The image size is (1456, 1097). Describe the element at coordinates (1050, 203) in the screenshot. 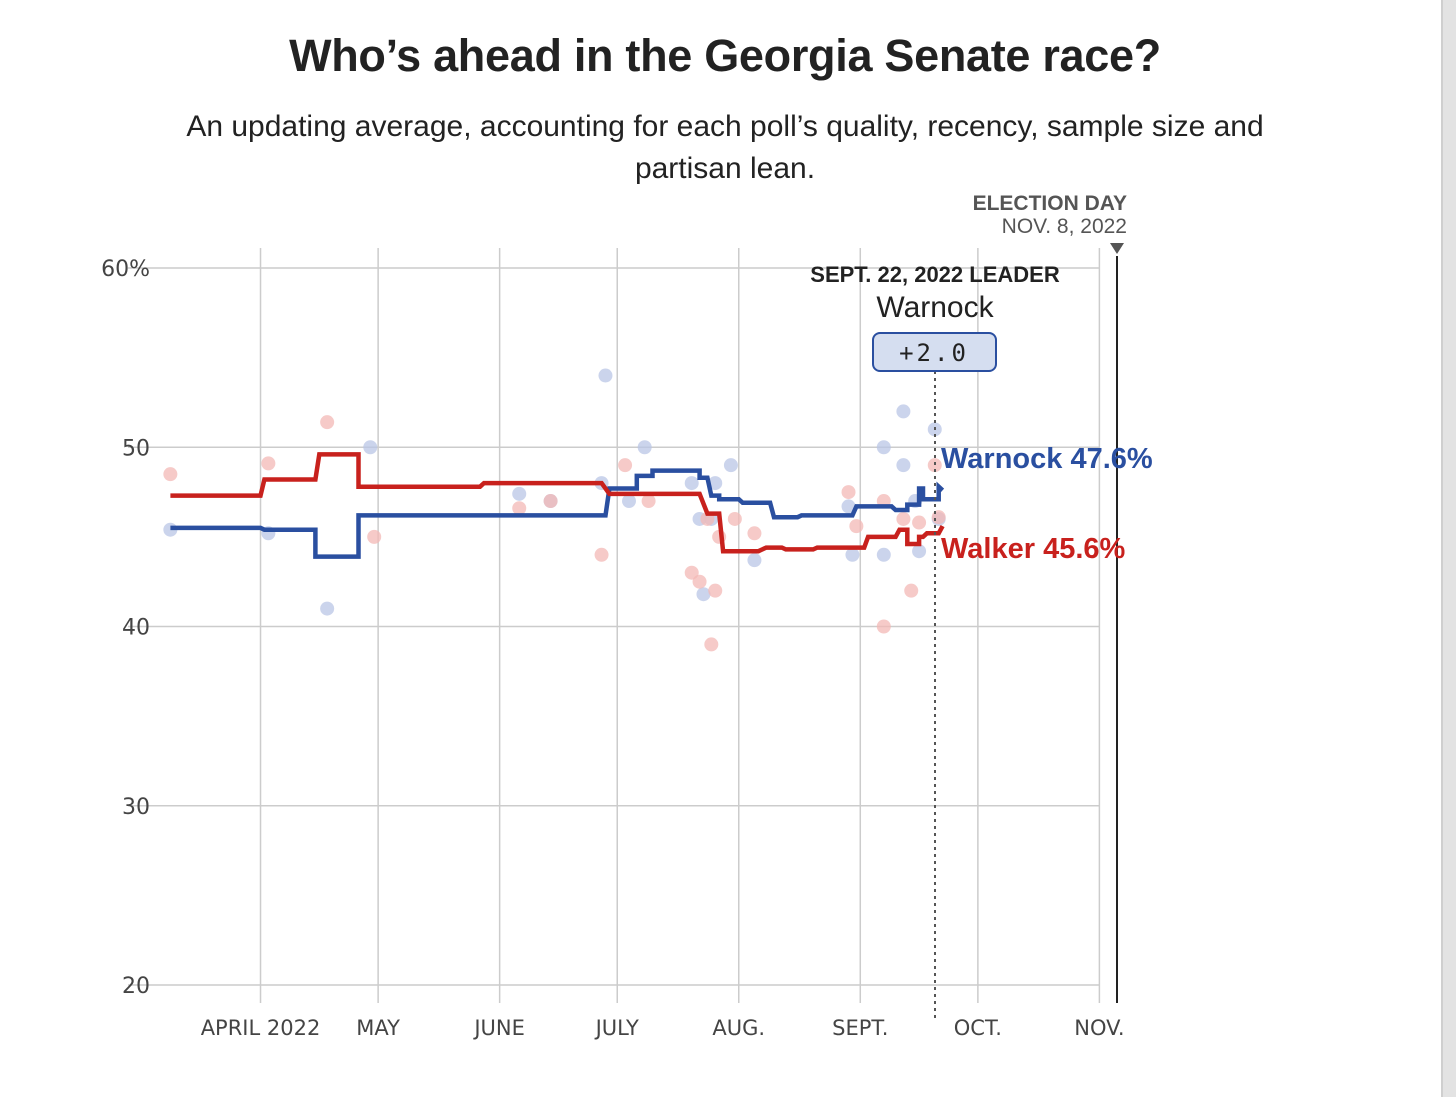

I see `election-day-label: ELECTION DAY` at that location.